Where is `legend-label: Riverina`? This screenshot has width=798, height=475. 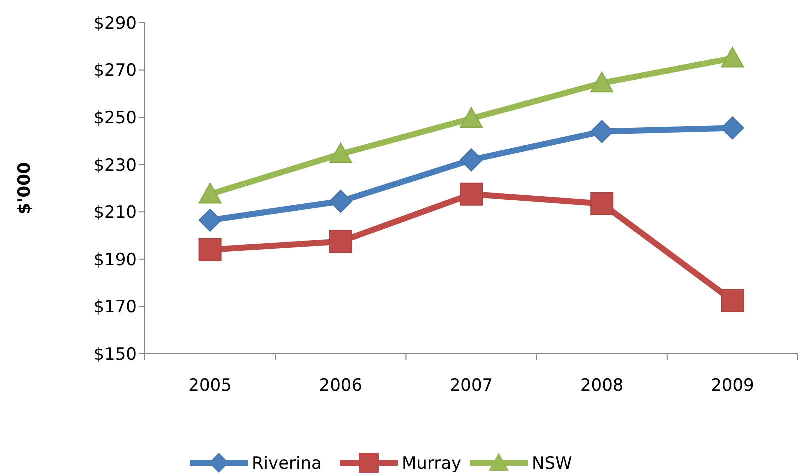
legend-label: Riverina is located at coordinates (287, 464).